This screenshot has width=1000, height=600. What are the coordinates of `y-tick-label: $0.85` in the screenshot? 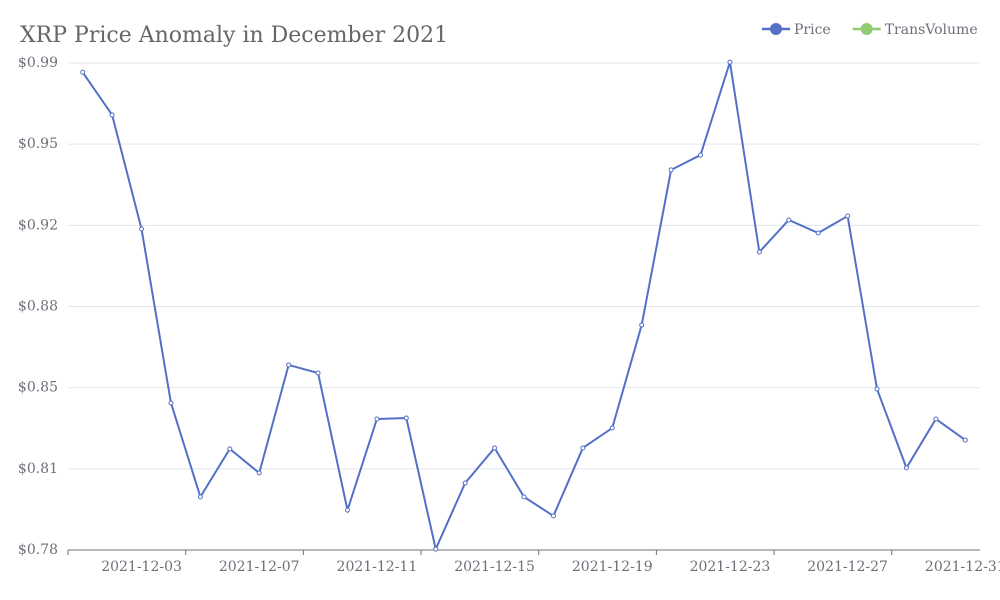 It's located at (38, 388).